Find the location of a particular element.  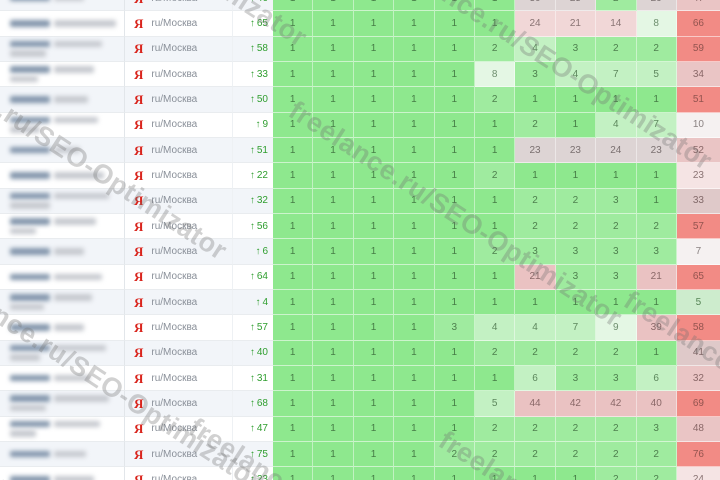

position-cell: 30 is located at coordinates (535, 6).